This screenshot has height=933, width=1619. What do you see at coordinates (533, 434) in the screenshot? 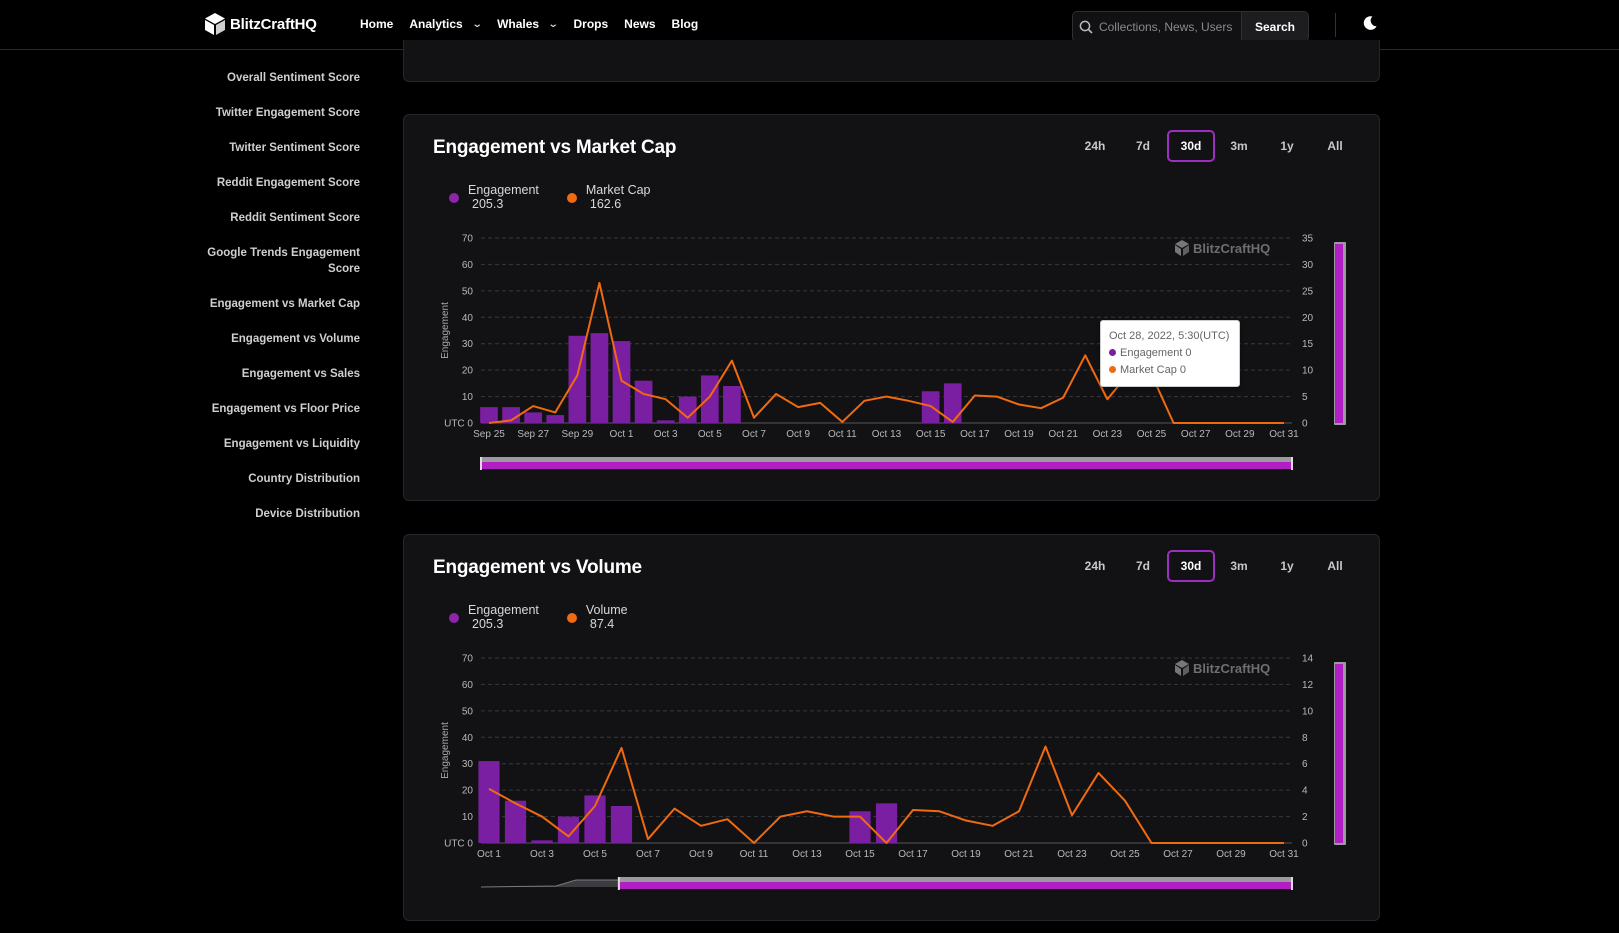
I see `x-tick-label: Sep 27` at bounding box center [533, 434].